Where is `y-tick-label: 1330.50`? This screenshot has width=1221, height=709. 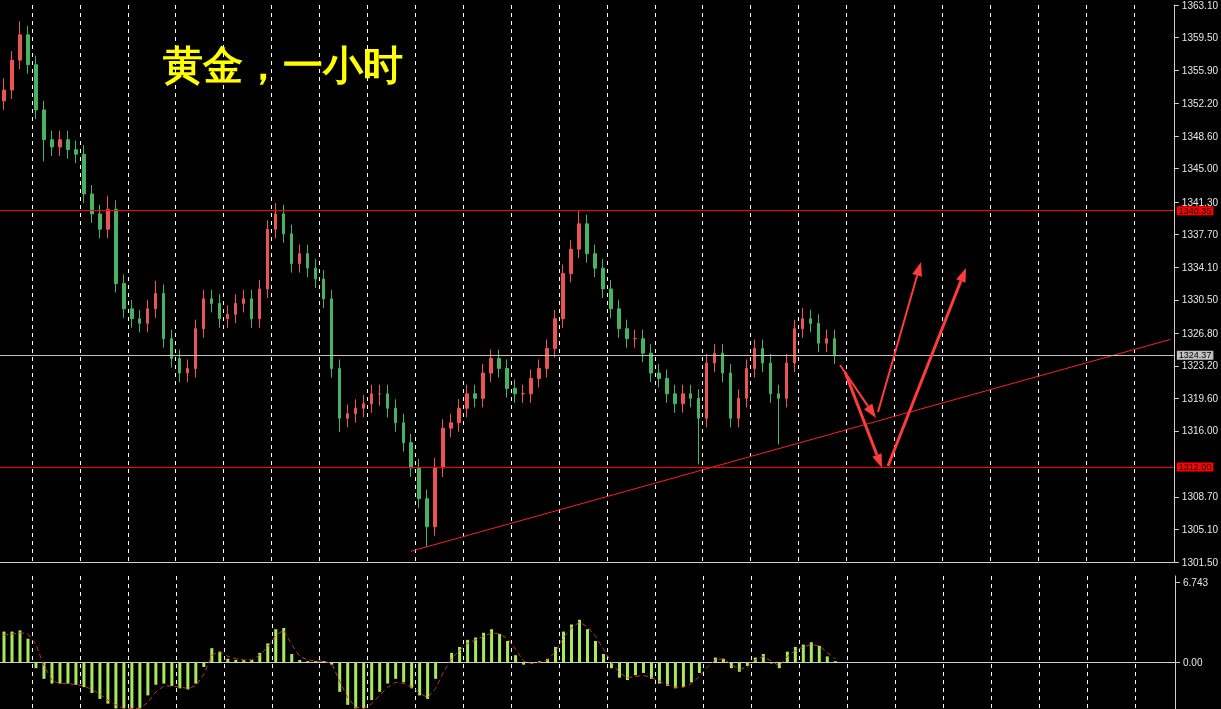 y-tick-label: 1330.50 is located at coordinates (1200, 300).